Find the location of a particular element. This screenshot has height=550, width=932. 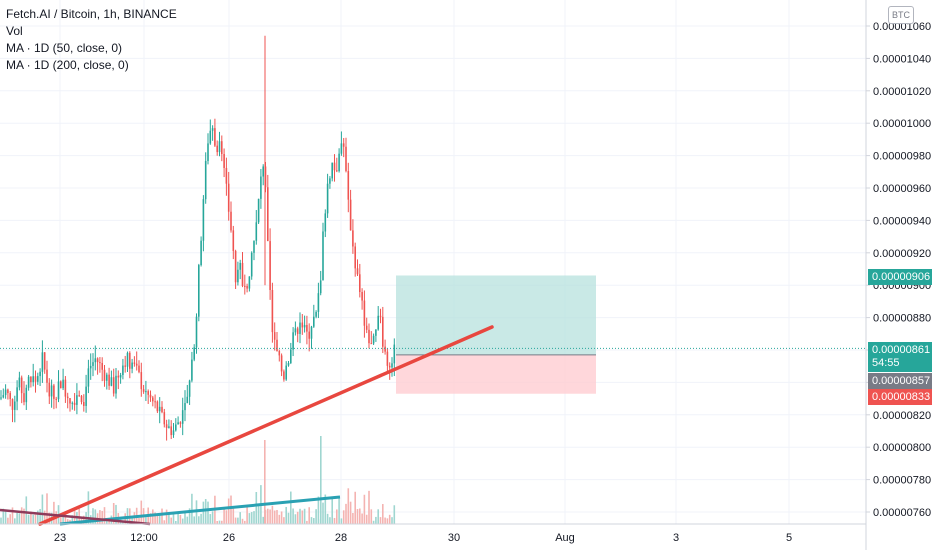

stop-zone is located at coordinates (496, 374).